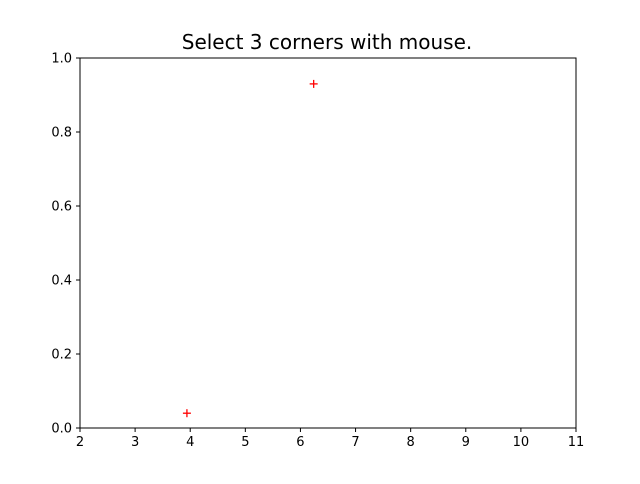 This screenshot has width=640, height=484. I want to click on x-tick-label: 11, so click(576, 442).